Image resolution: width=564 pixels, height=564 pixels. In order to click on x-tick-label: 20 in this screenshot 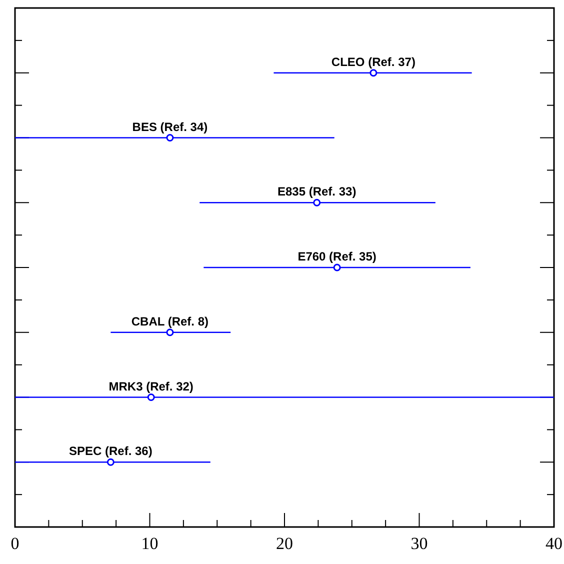, I will do `click(284, 543)`.